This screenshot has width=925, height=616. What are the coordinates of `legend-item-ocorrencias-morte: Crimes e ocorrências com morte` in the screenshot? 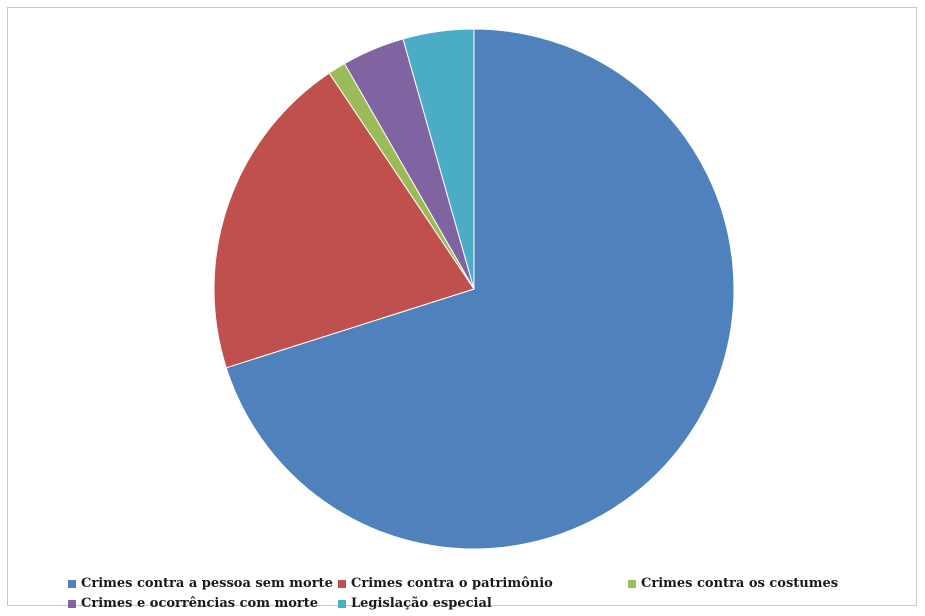 It's located at (193, 603).